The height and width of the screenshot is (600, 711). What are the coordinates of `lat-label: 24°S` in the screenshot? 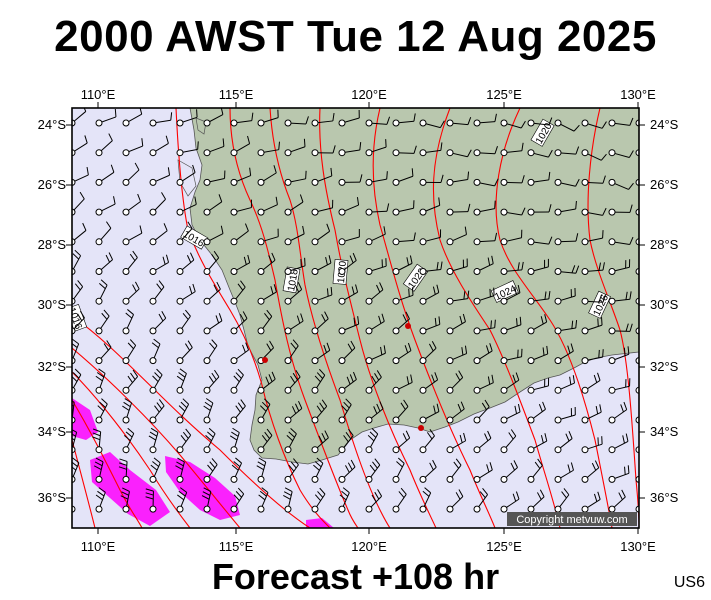 It's located at (664, 124).